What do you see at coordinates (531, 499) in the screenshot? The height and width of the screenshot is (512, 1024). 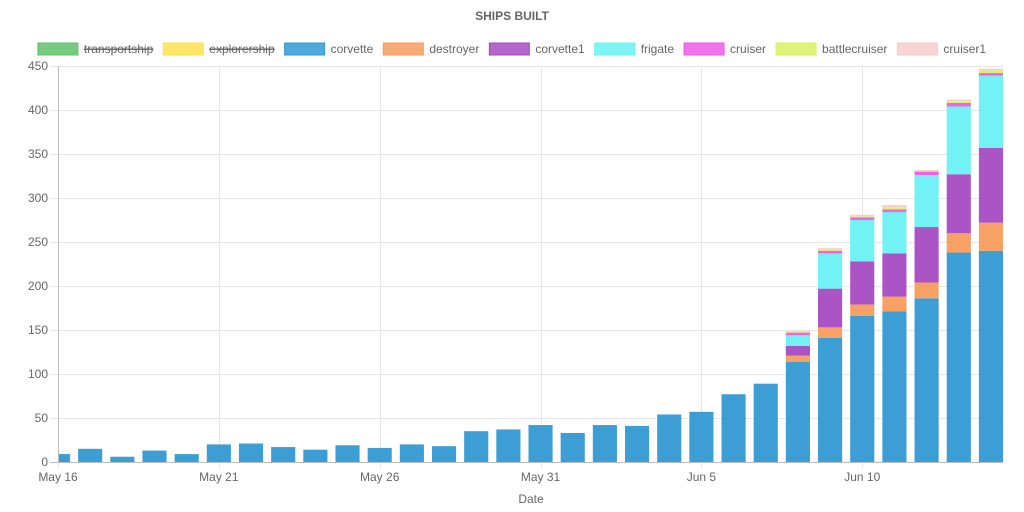 I see `x-axis-title: Date` at bounding box center [531, 499].